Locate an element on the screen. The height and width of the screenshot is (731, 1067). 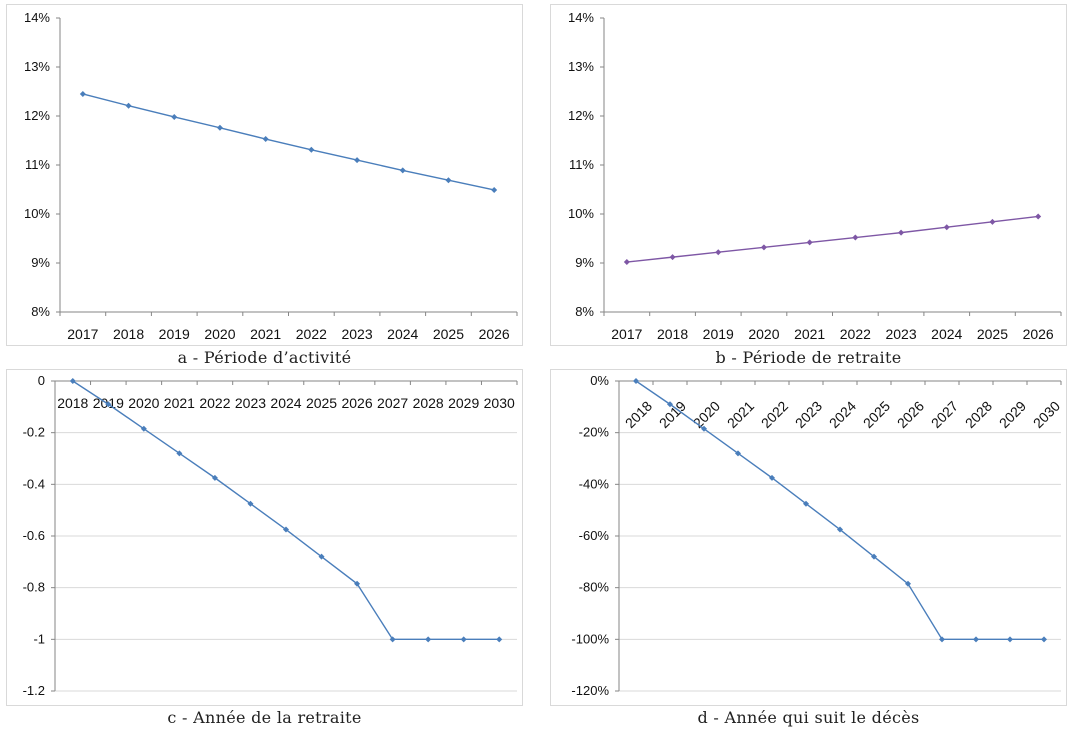
y-tick-label: -20% is located at coordinates (594, 432).